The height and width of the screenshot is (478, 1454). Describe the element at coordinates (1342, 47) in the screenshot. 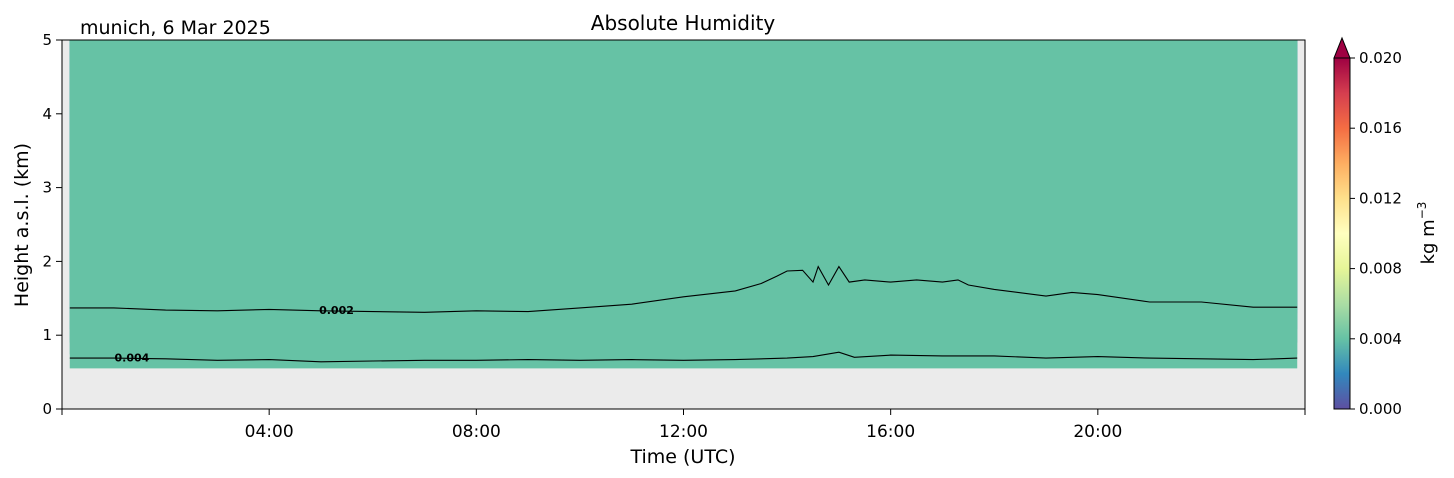

I see `colorbar-extend-arrow` at that location.